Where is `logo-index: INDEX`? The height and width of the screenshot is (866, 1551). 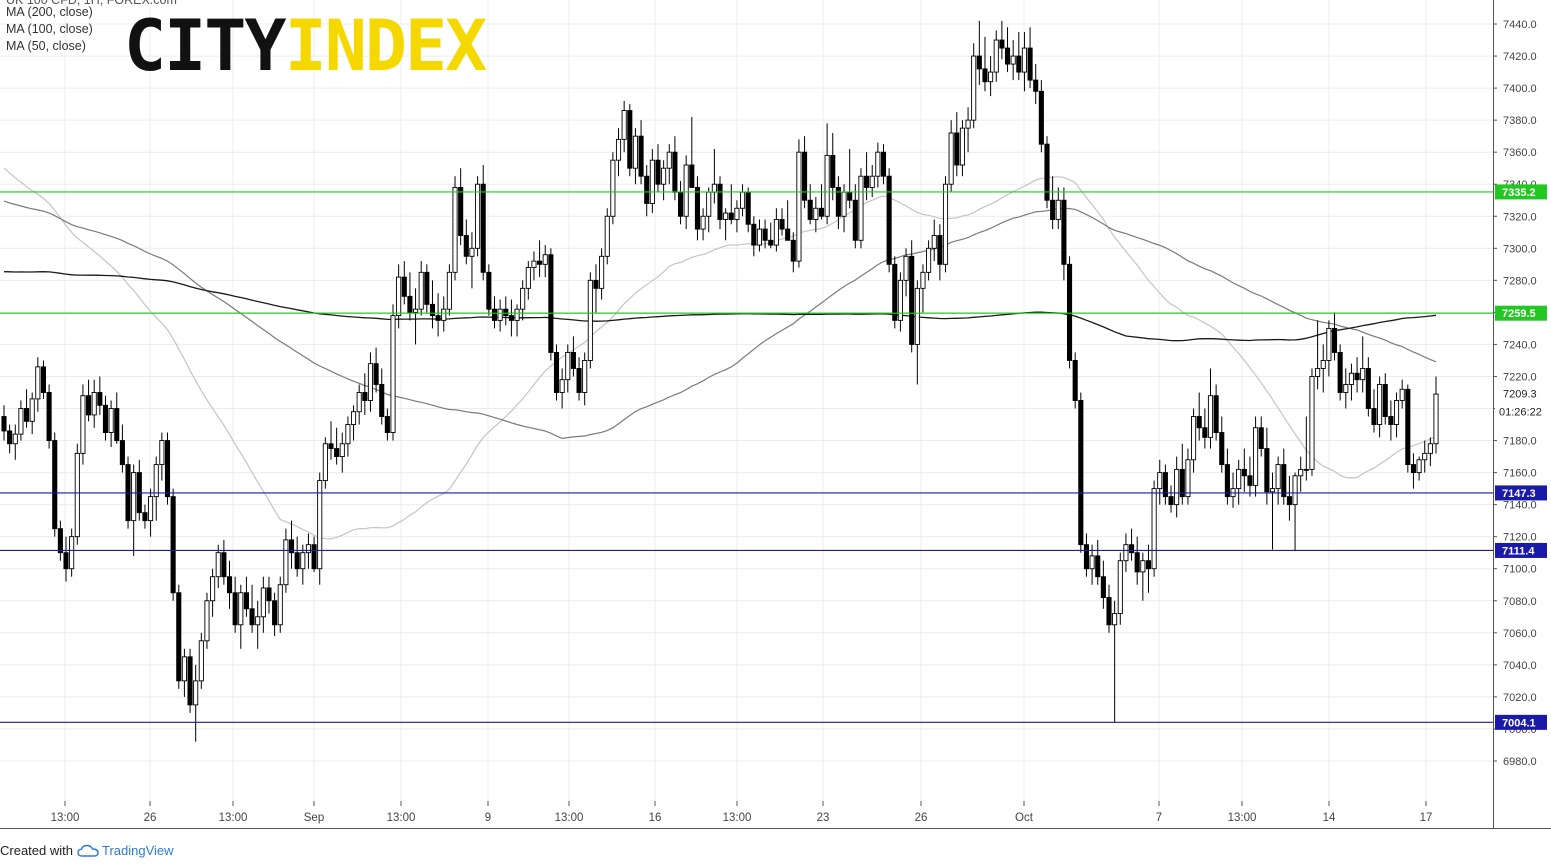 logo-index: INDEX is located at coordinates (386, 46).